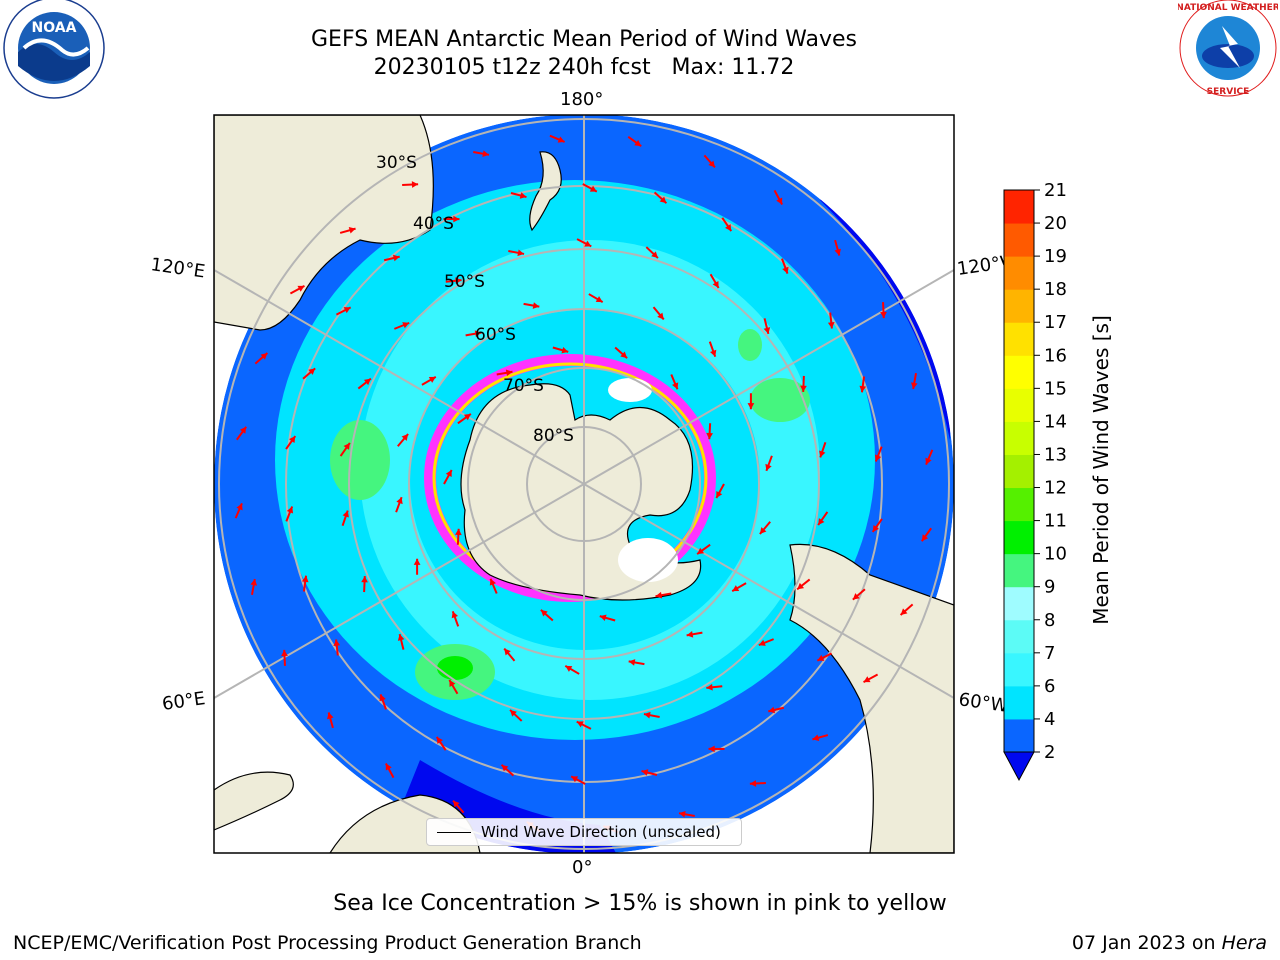  Describe the element at coordinates (1101, 470) in the screenshot. I see `colorbar-label: Mean Period of Wind Waves [s]` at that location.